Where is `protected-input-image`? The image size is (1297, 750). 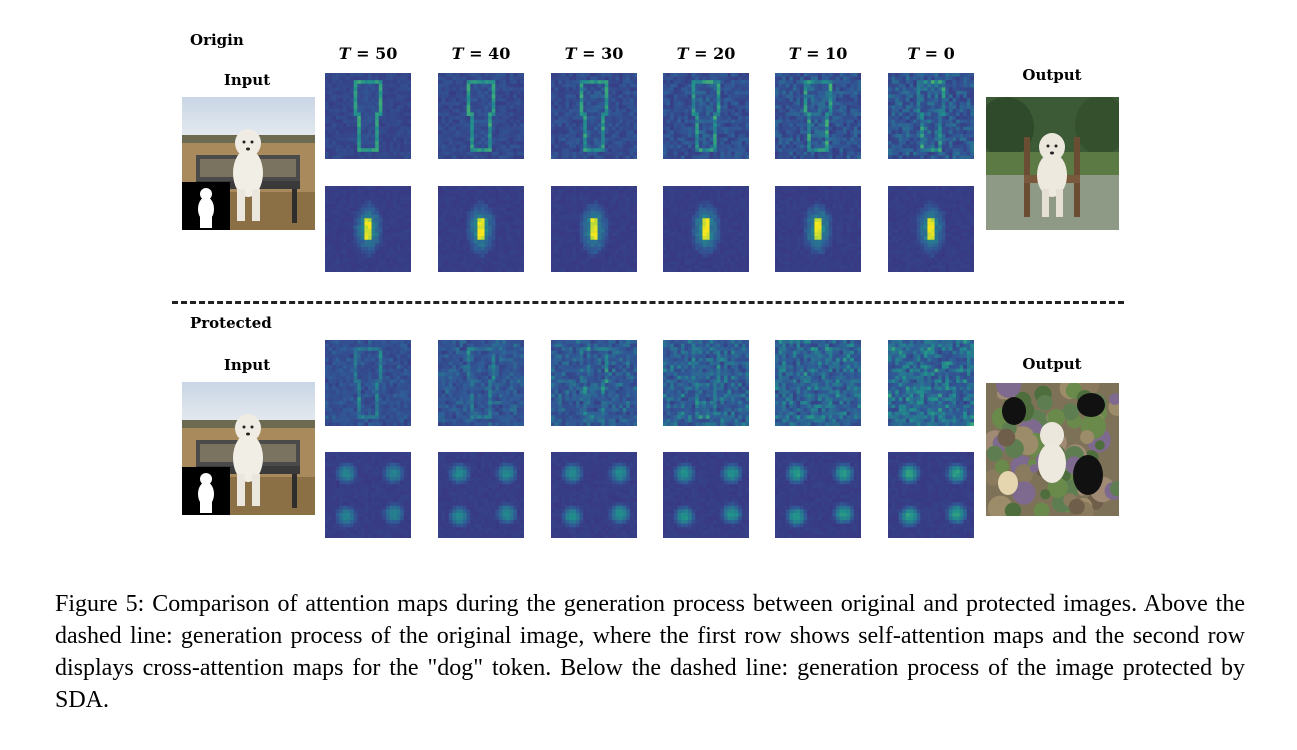
protected-input-image is located at coordinates (248, 448).